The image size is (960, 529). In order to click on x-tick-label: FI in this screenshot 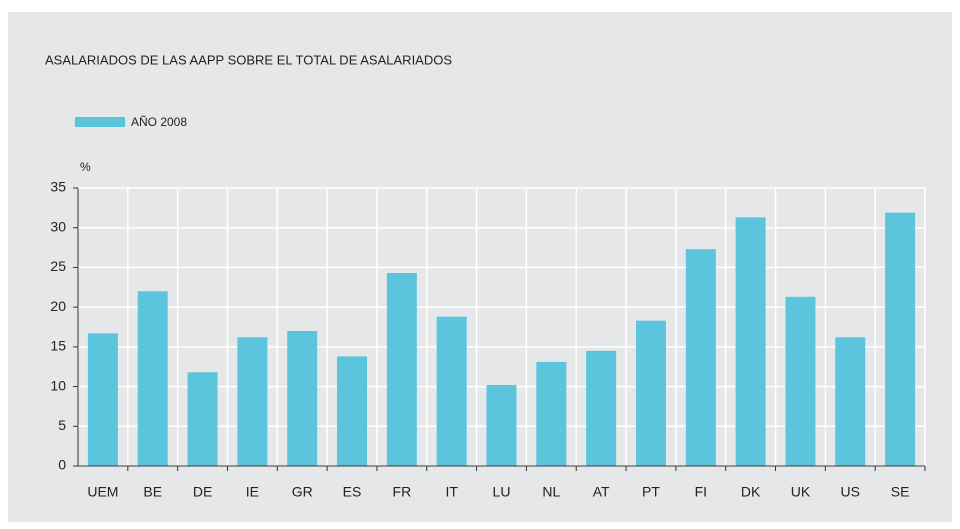, I will do `click(701, 492)`.